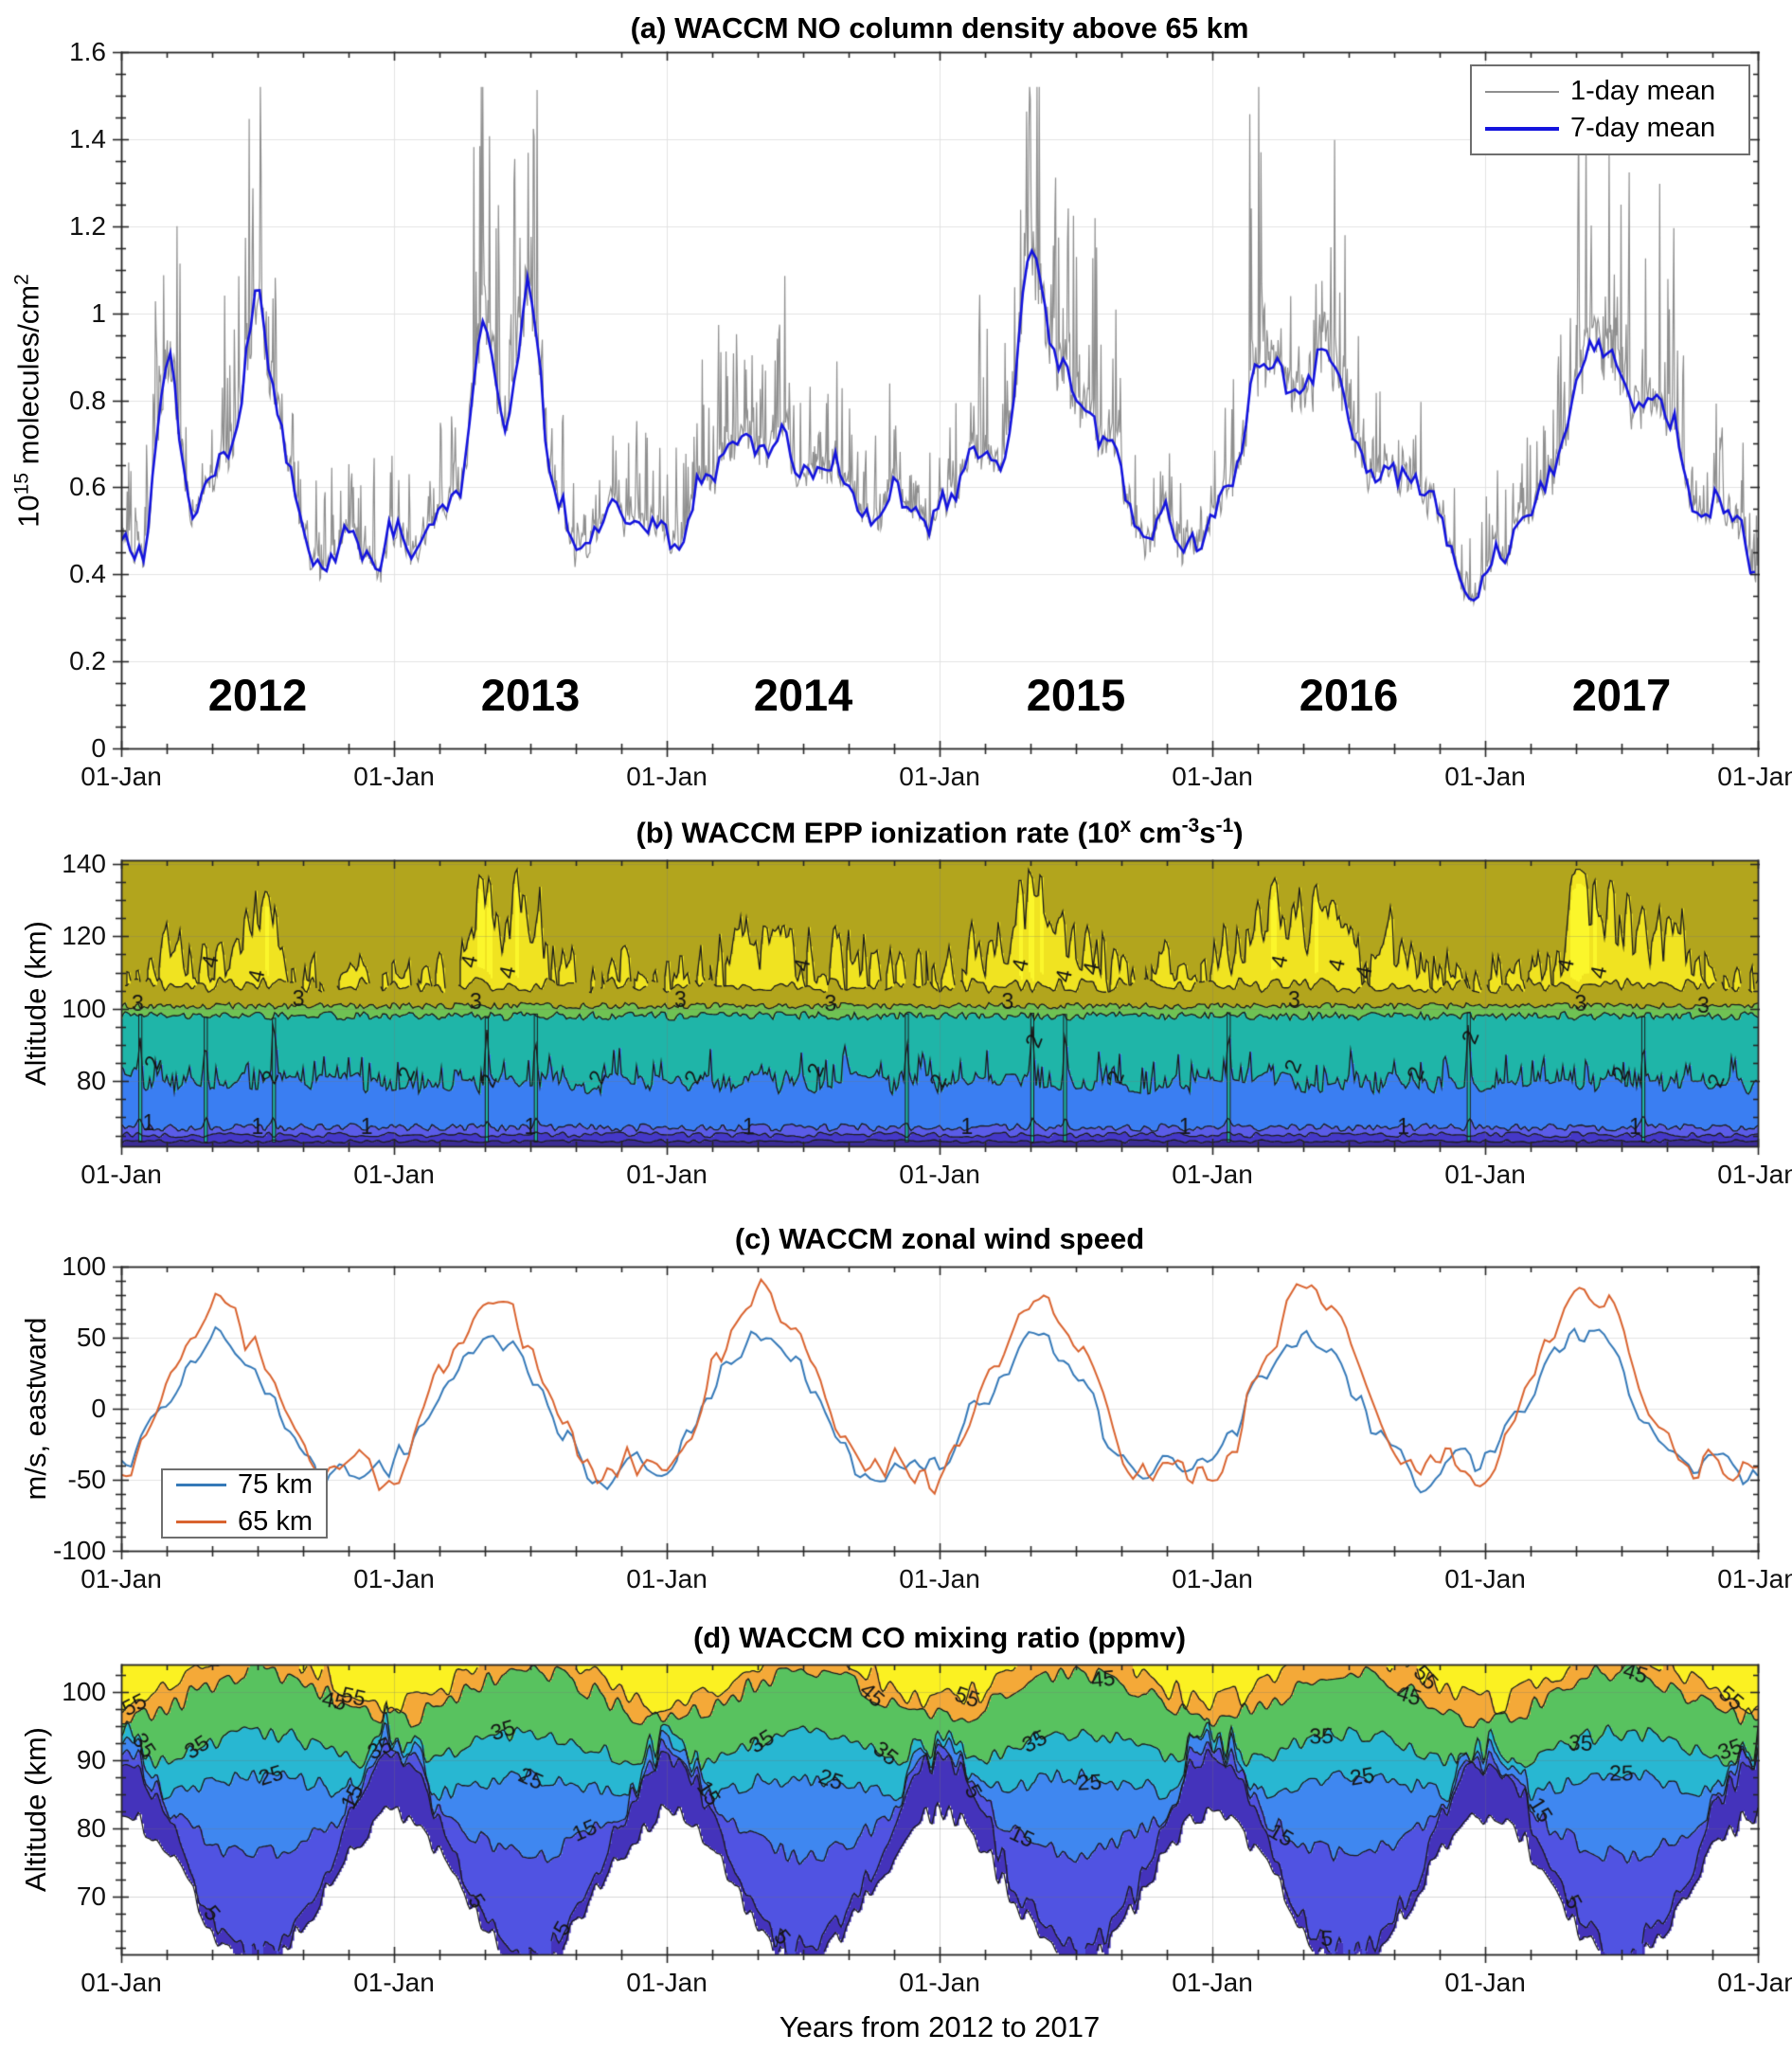 The height and width of the screenshot is (2070, 1792). What do you see at coordinates (91, 1827) in the screenshot?
I see `panel-d-ytick-label: 80` at bounding box center [91, 1827].